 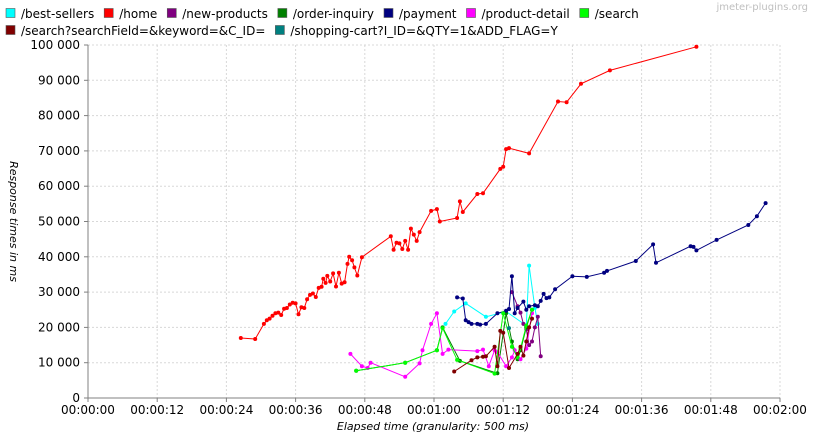 What do you see at coordinates (138, 14) in the screenshot?
I see `legend-label: /home` at bounding box center [138, 14].